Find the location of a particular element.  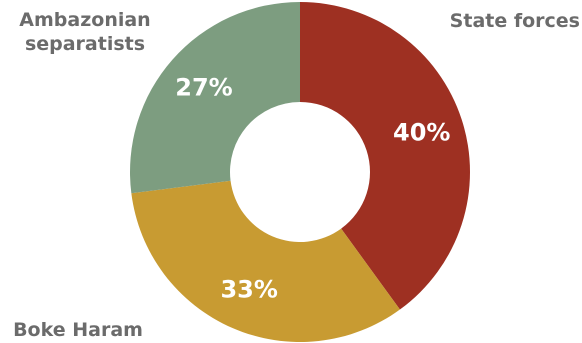

category-label: Boke Haram is located at coordinates (78, 330).